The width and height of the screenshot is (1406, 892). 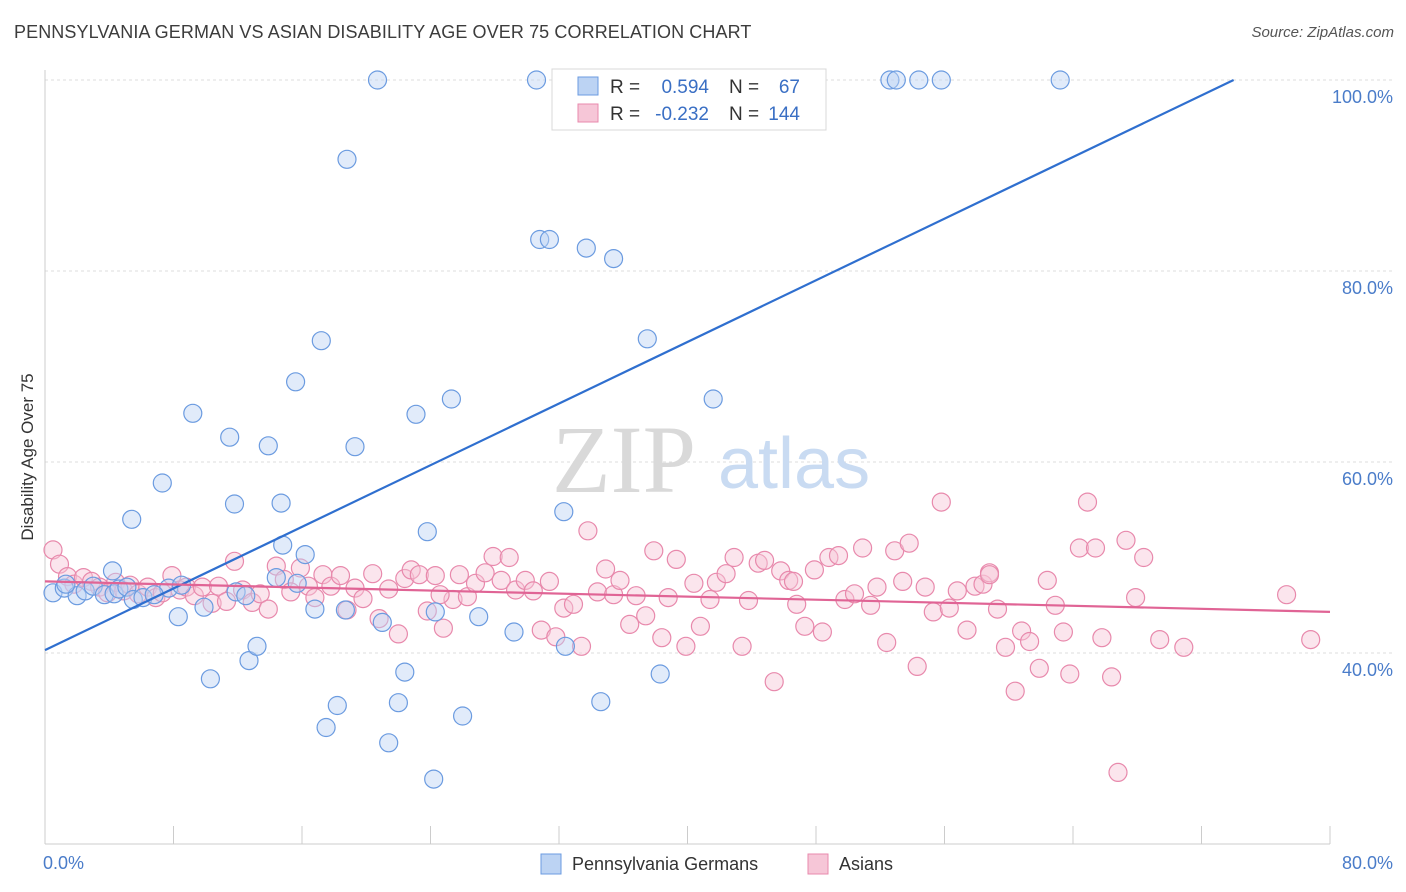 I want to click on legend-r-value-1: -0.232, so click(x=682, y=114).